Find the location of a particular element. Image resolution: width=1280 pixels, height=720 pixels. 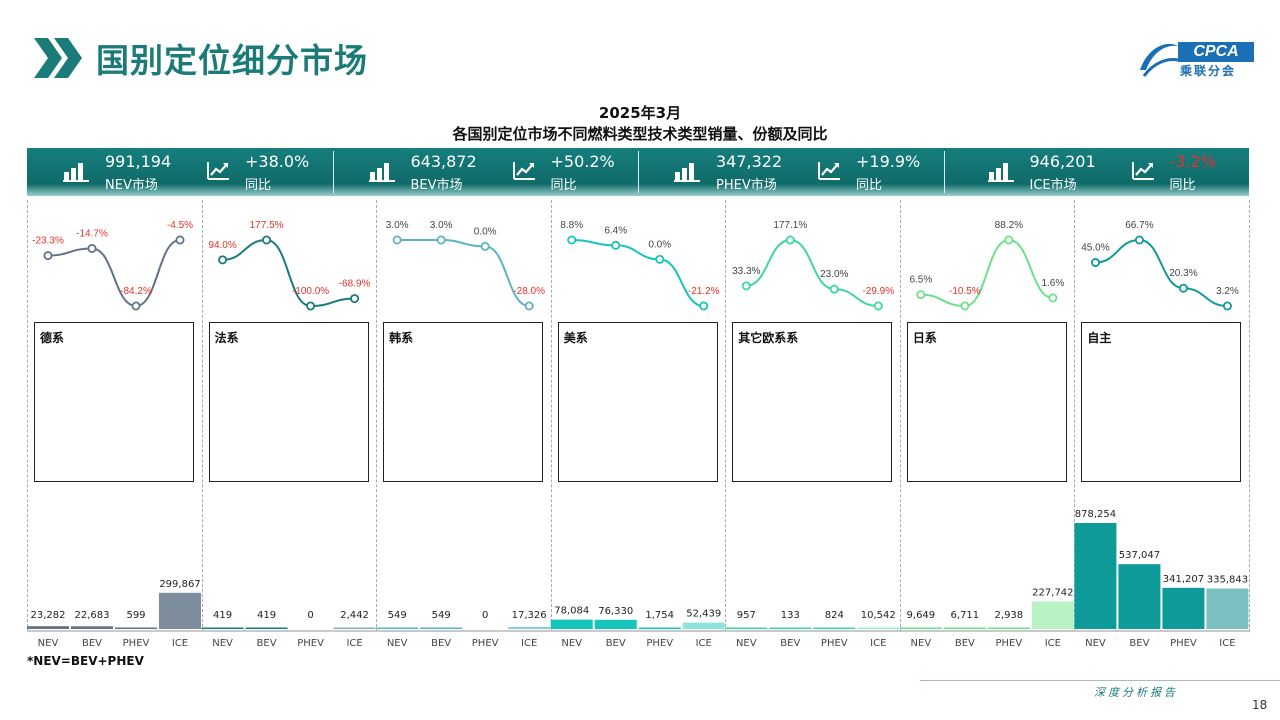

yoy-label: -68.9% is located at coordinates (355, 284).